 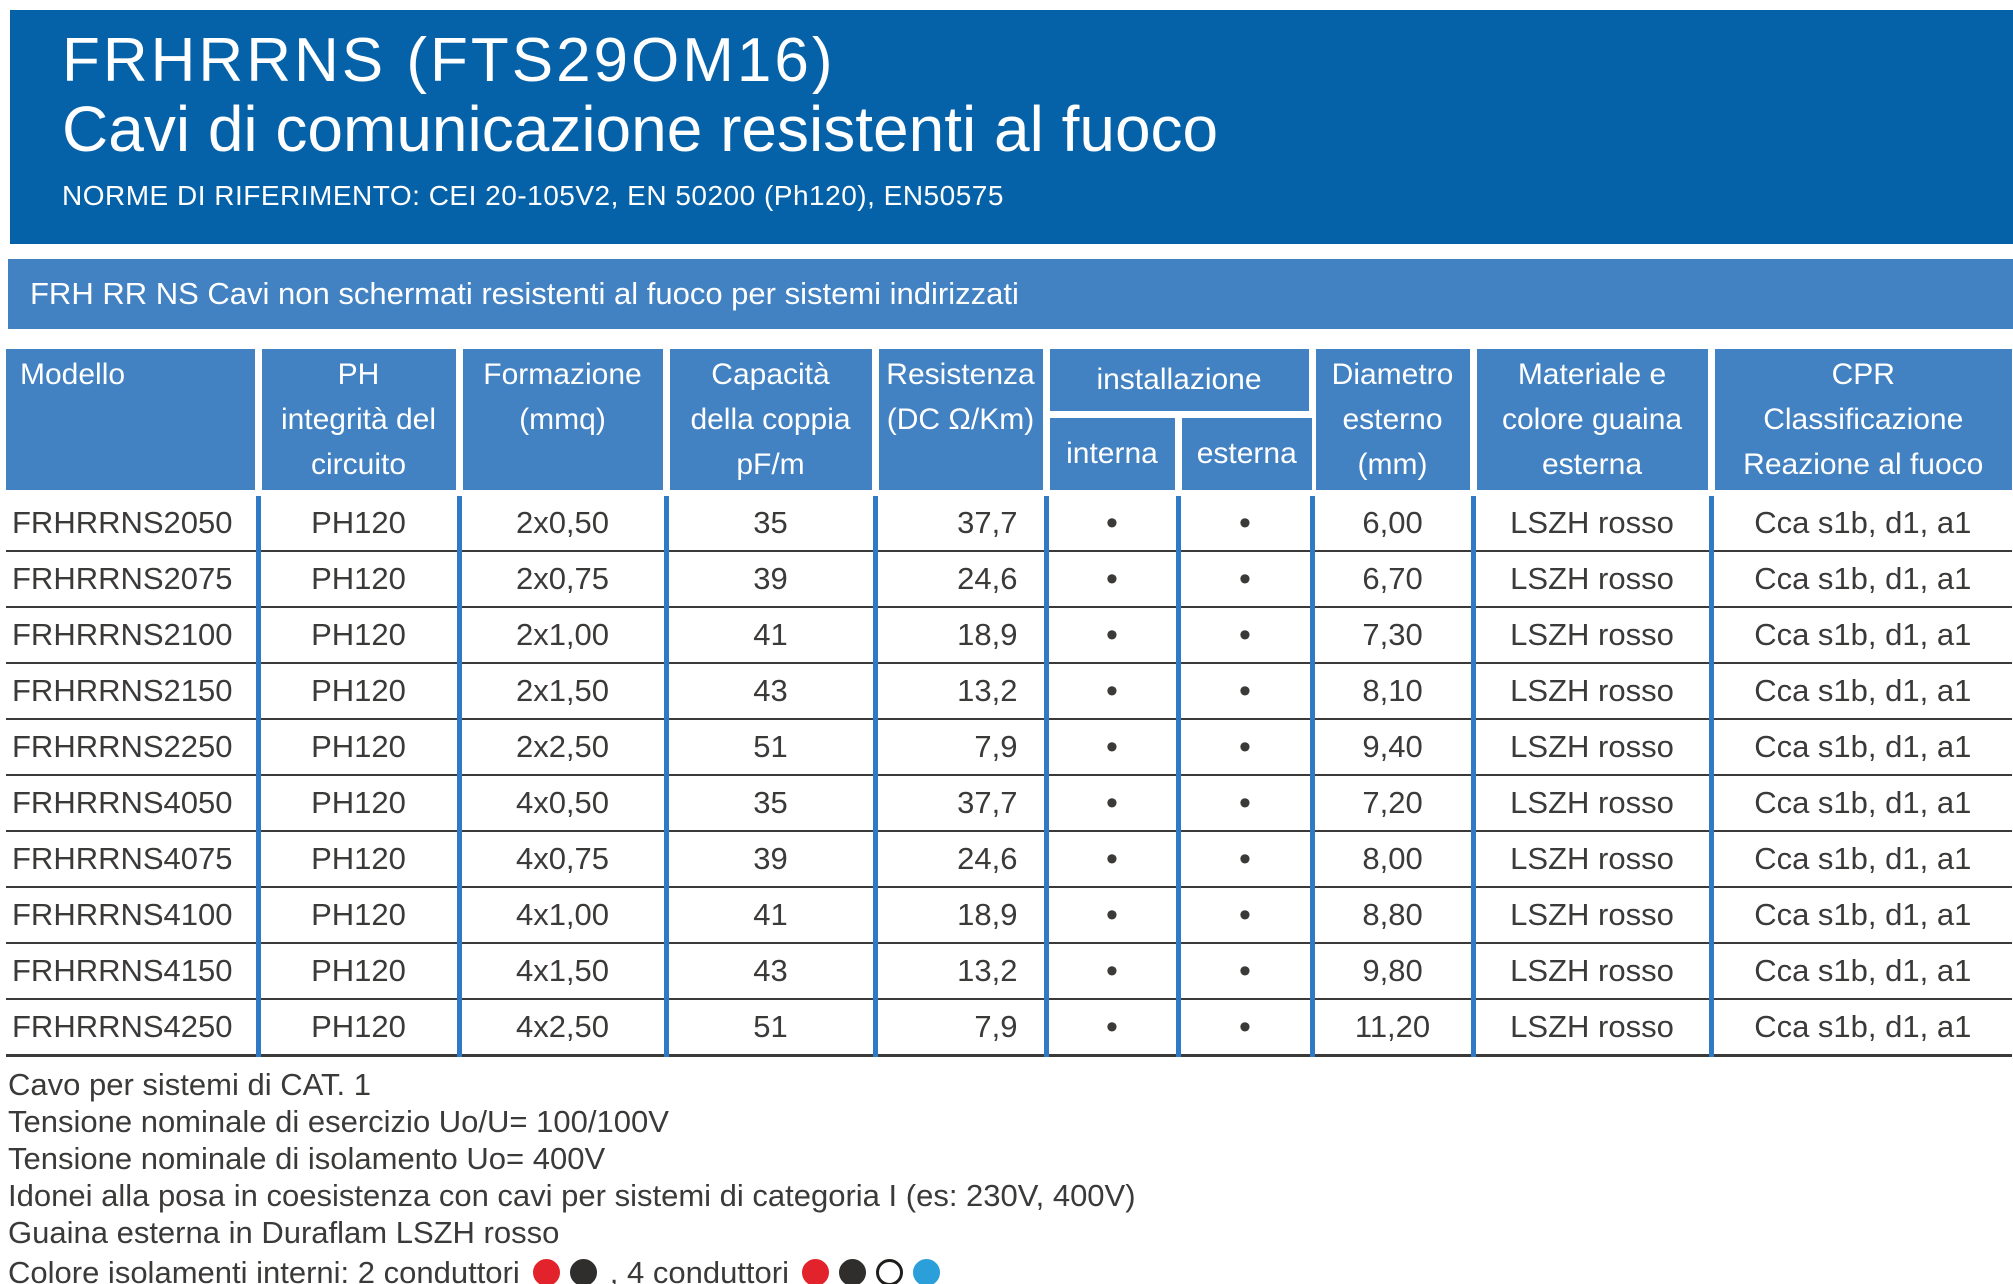 I want to click on cell-modello: FRHRRNS4100, so click(x=132, y=914).